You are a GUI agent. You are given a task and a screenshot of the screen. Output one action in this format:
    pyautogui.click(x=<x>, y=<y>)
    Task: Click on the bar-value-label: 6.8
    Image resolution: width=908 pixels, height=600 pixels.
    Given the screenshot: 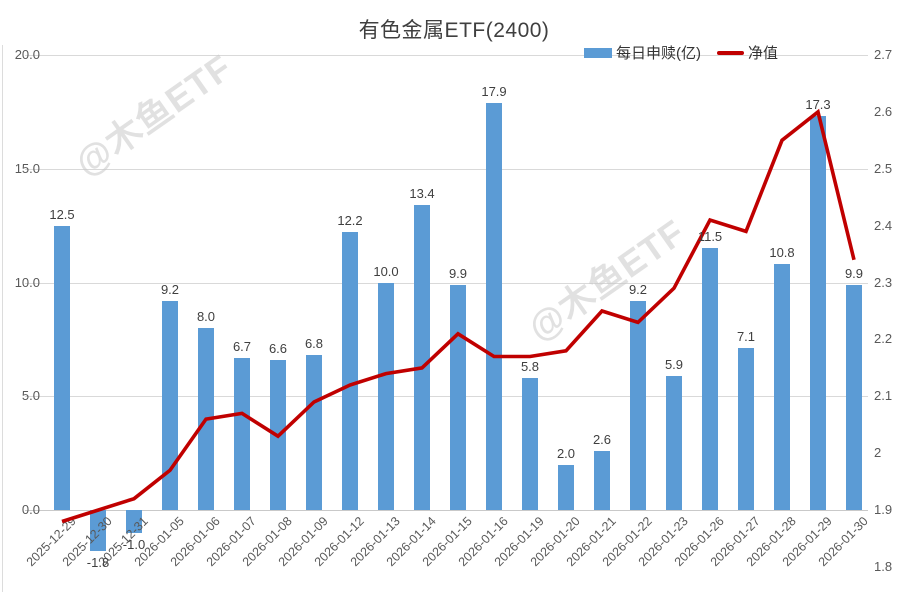 What is the action you would take?
    pyautogui.click(x=314, y=344)
    